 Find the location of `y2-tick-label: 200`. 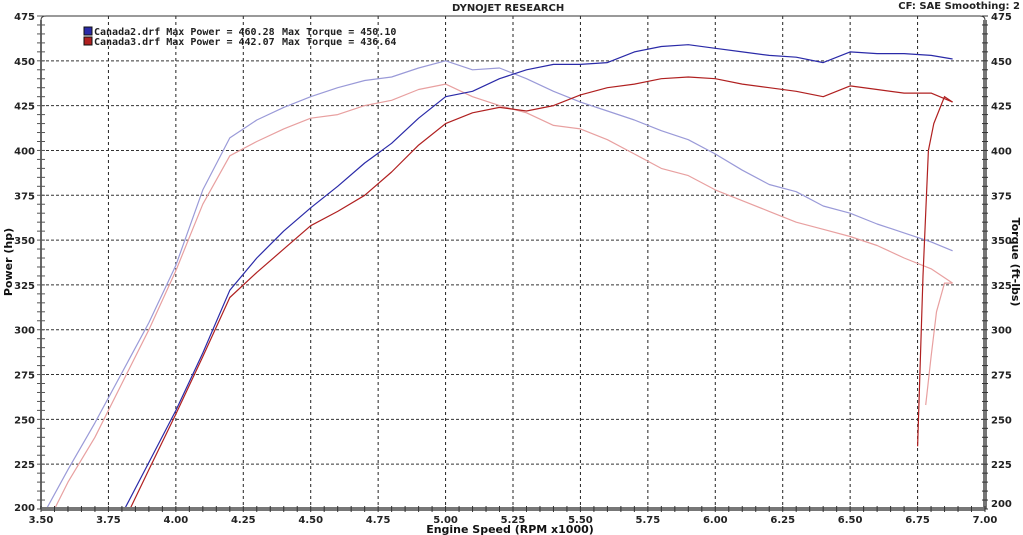

y2-tick-label: 200 is located at coordinates (1001, 504).